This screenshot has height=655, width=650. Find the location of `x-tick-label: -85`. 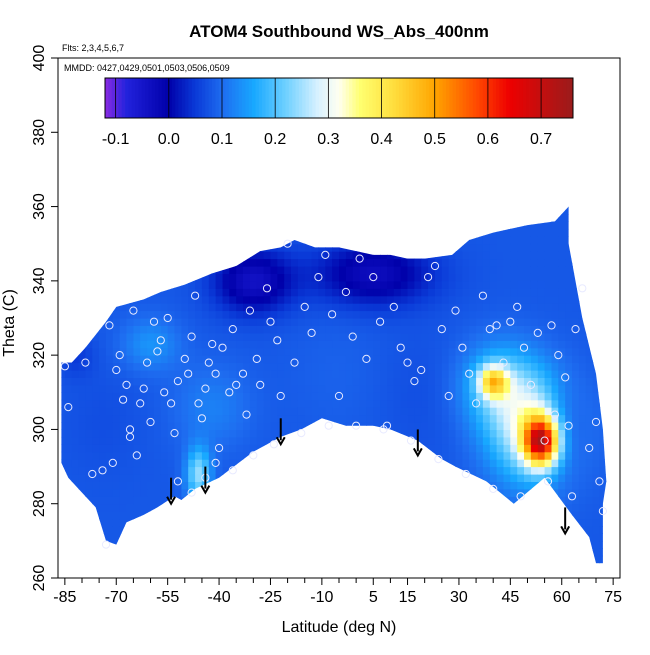

x-tick-label: -85 is located at coordinates (64, 597).